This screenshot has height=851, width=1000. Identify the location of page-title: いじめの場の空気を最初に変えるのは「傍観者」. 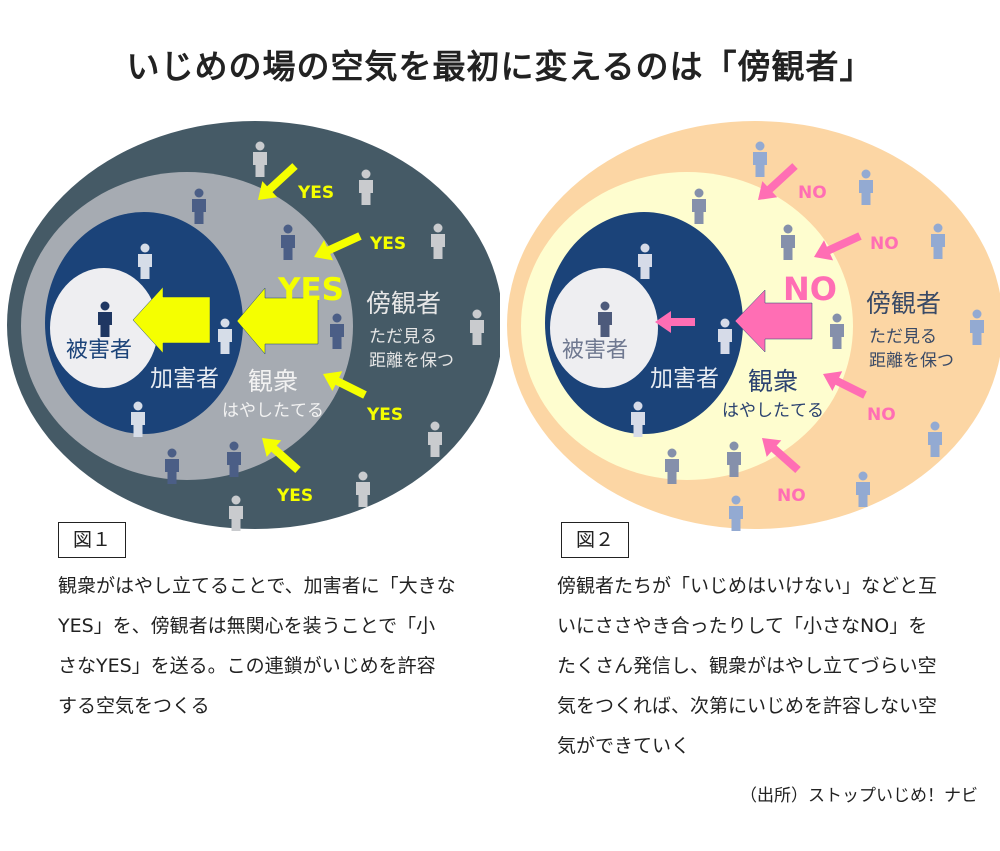
(500, 66).